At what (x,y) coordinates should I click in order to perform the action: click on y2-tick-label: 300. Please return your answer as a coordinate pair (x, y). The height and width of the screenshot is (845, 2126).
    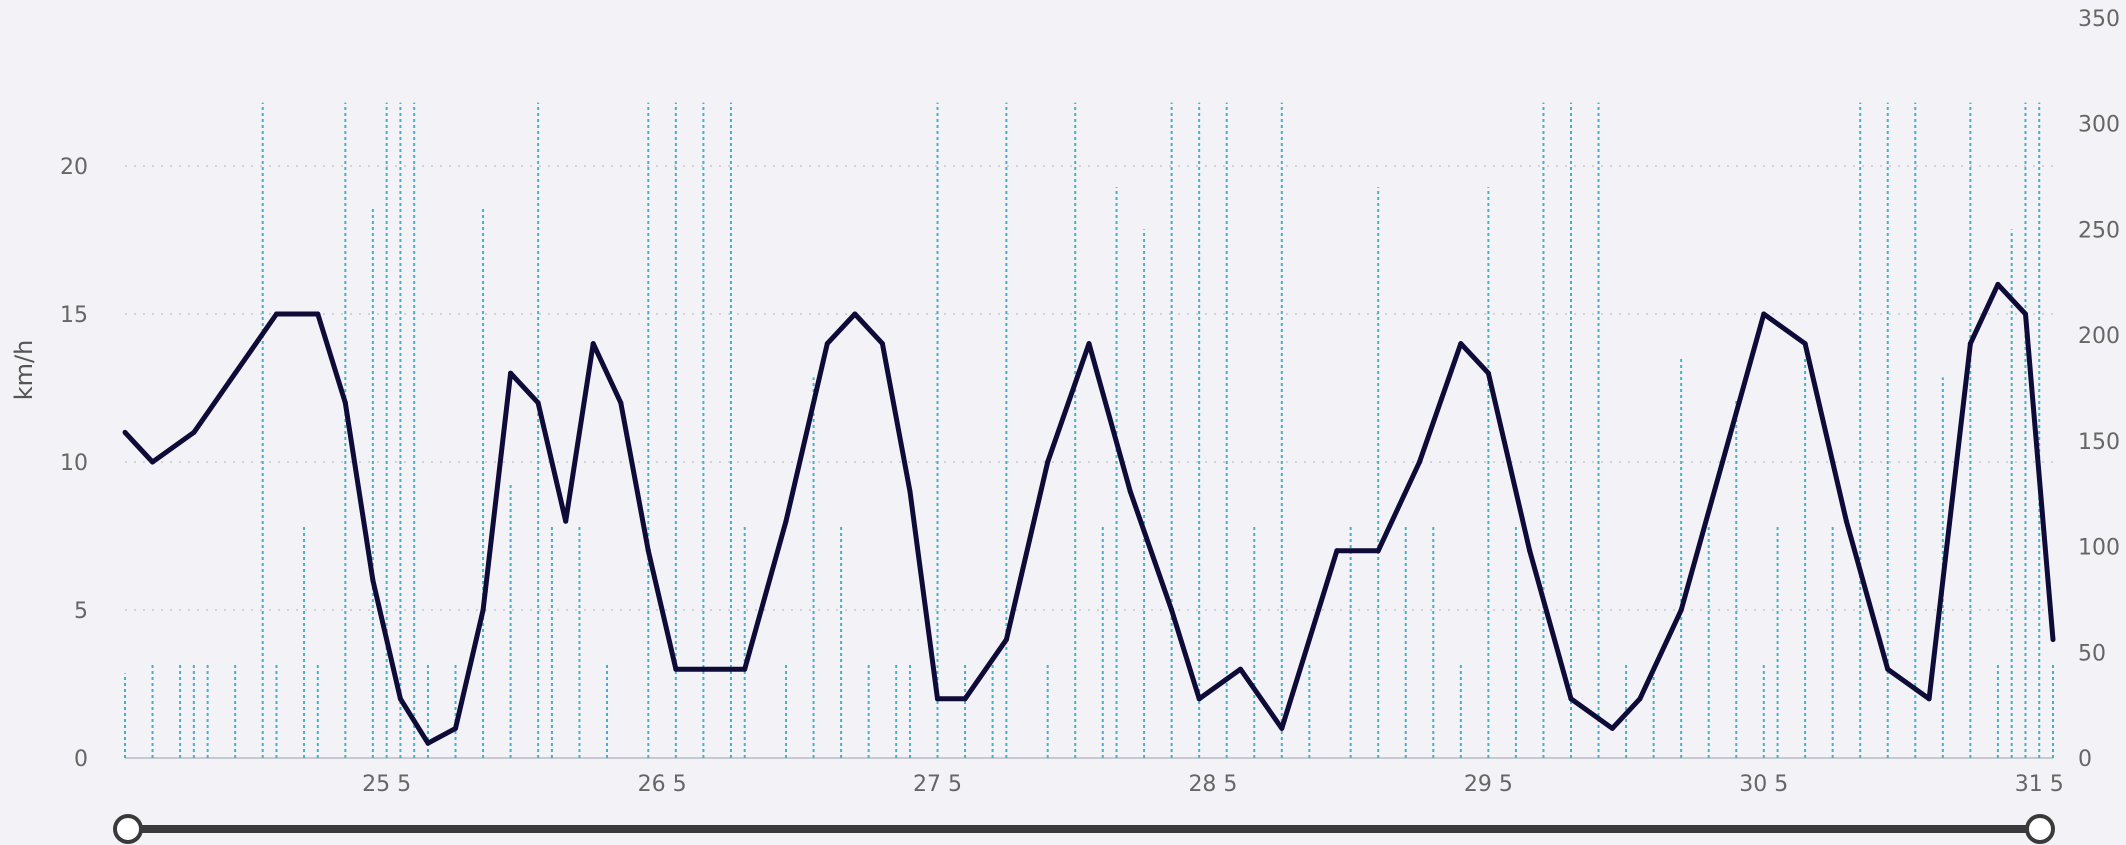
    Looking at the image, I should click on (2099, 125).